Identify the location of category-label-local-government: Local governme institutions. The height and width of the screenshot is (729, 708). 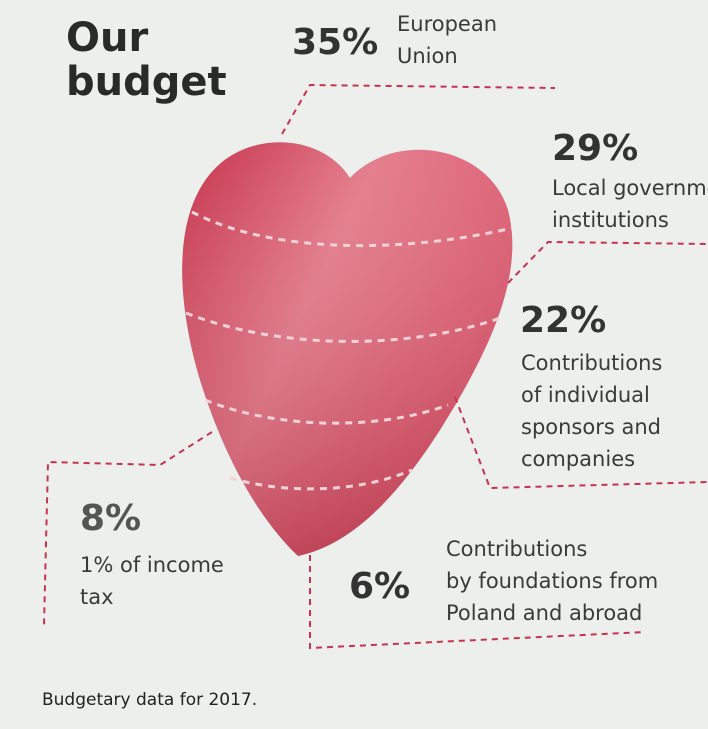
(630, 204).